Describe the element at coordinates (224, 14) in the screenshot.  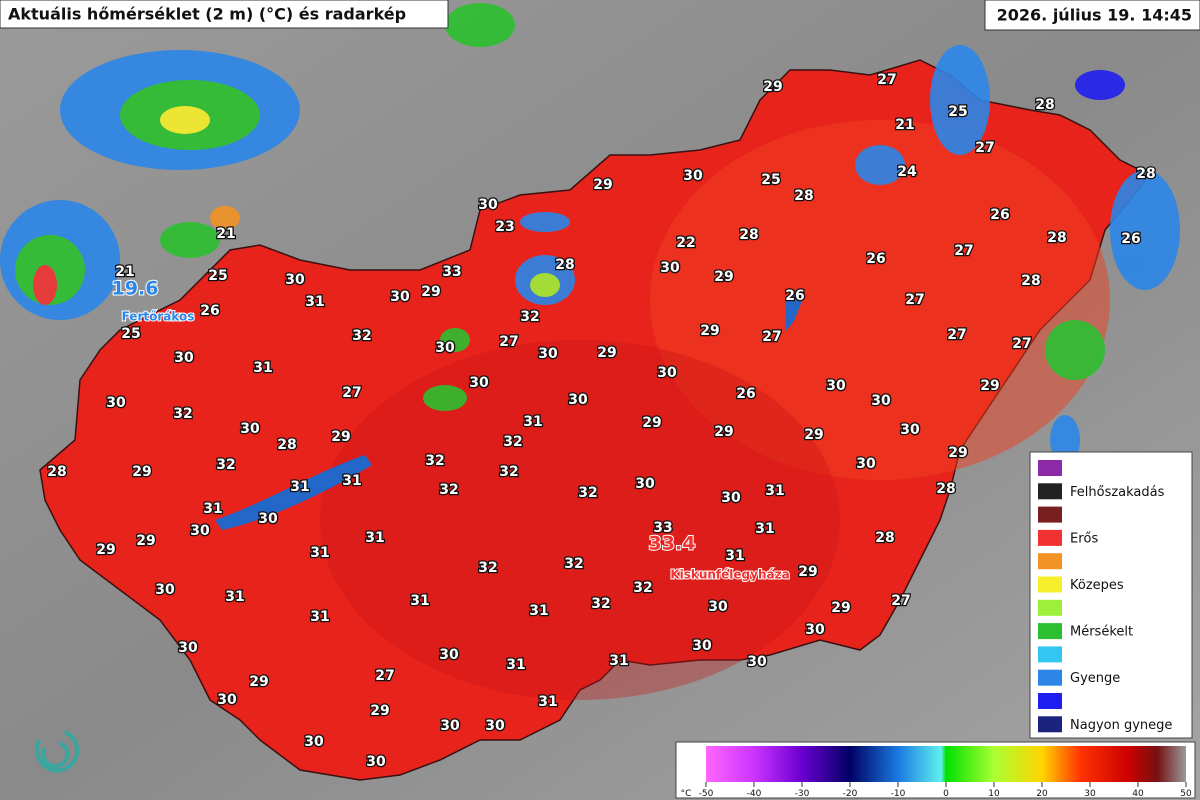
I see `title-box` at that location.